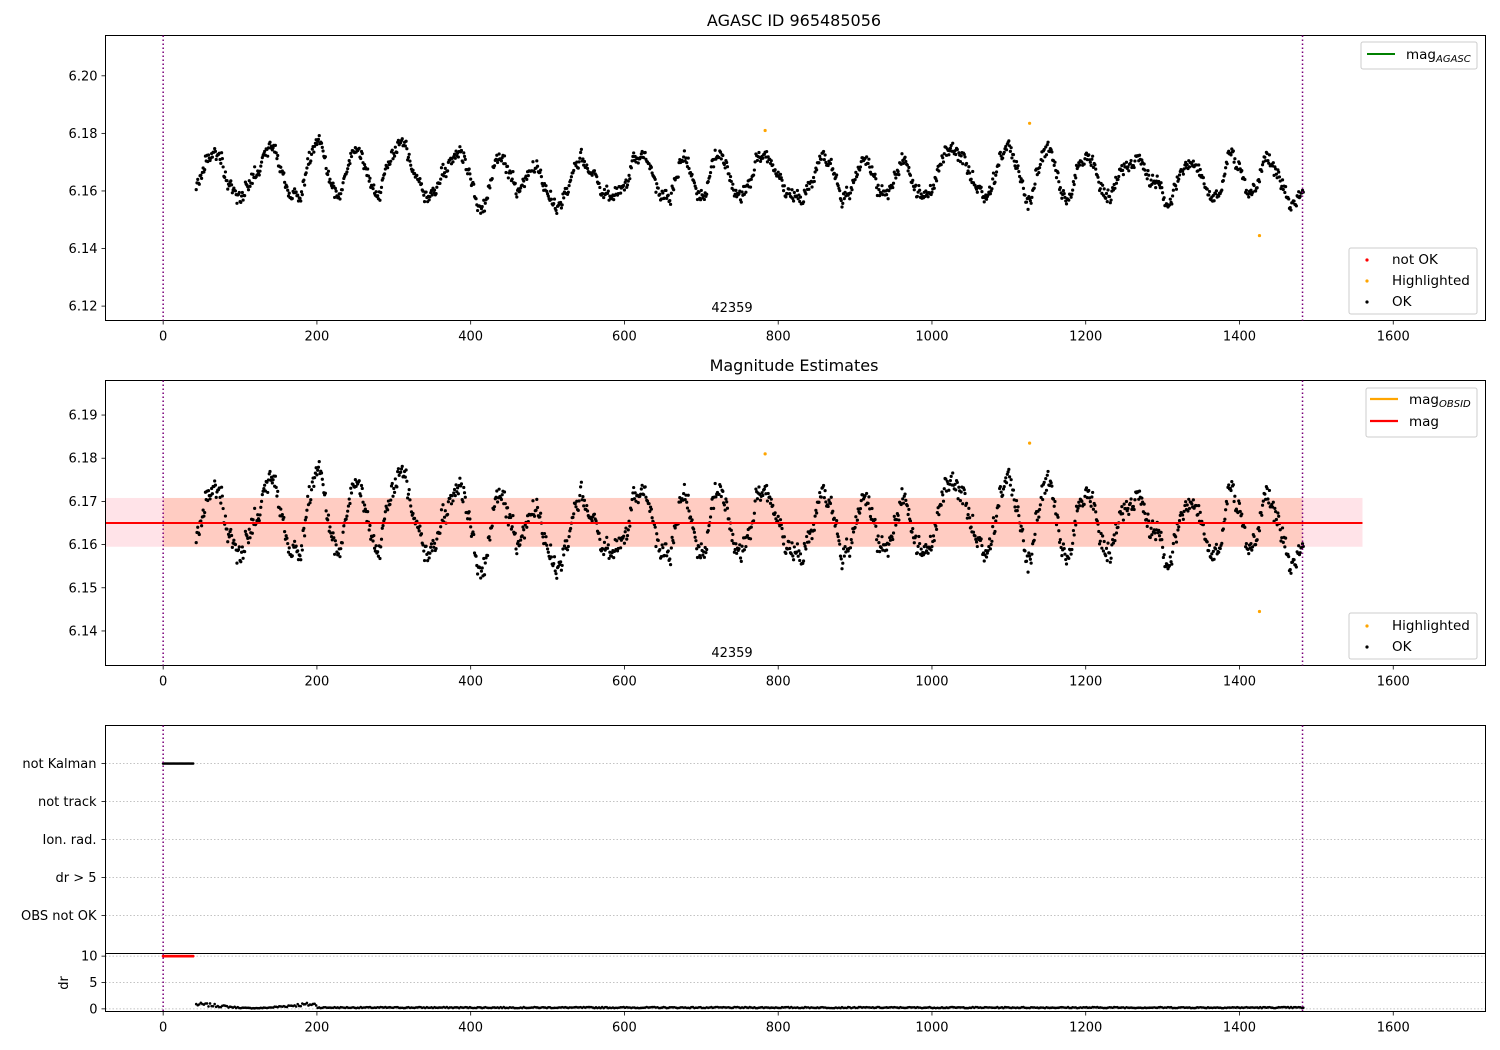 This screenshot has width=1500, height=1050. Describe the element at coordinates (87, 524) in the screenshot. I see `panel2-yaxis: 6.146.156.166.176.186.19` at that location.